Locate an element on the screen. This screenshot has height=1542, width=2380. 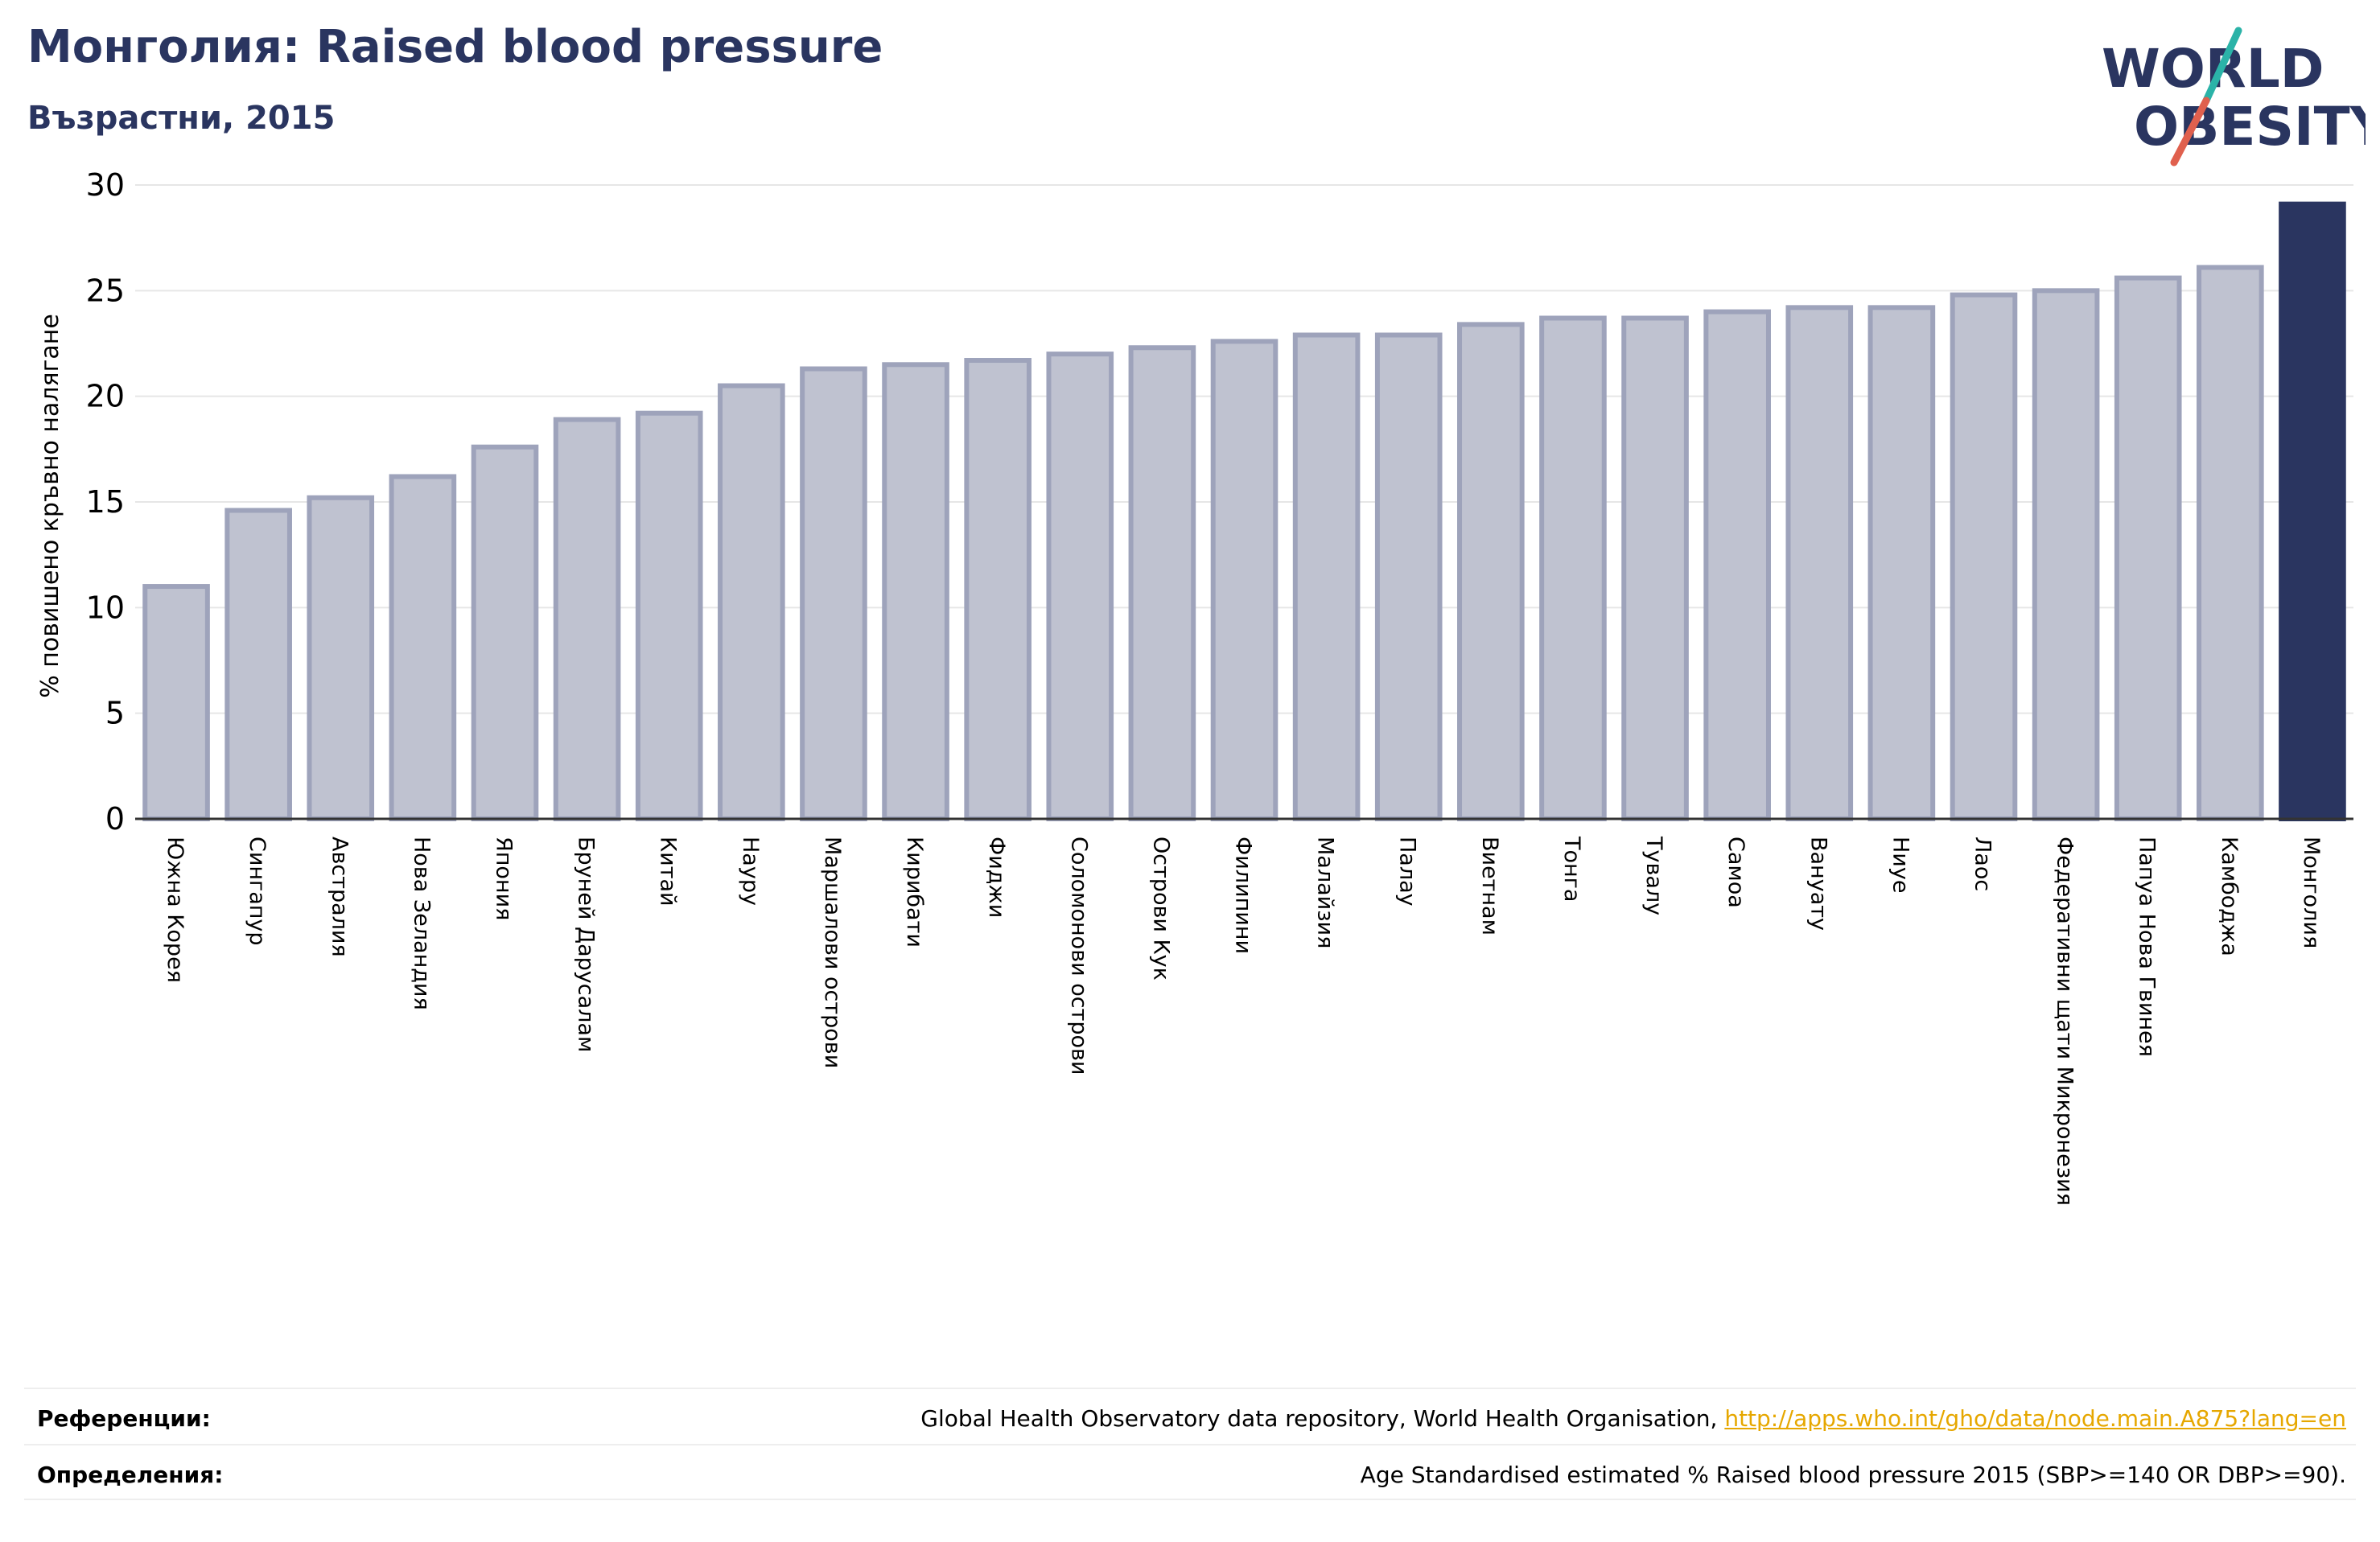
x-tick-label: Бруней Дарусалам is located at coordinates (586, 944).